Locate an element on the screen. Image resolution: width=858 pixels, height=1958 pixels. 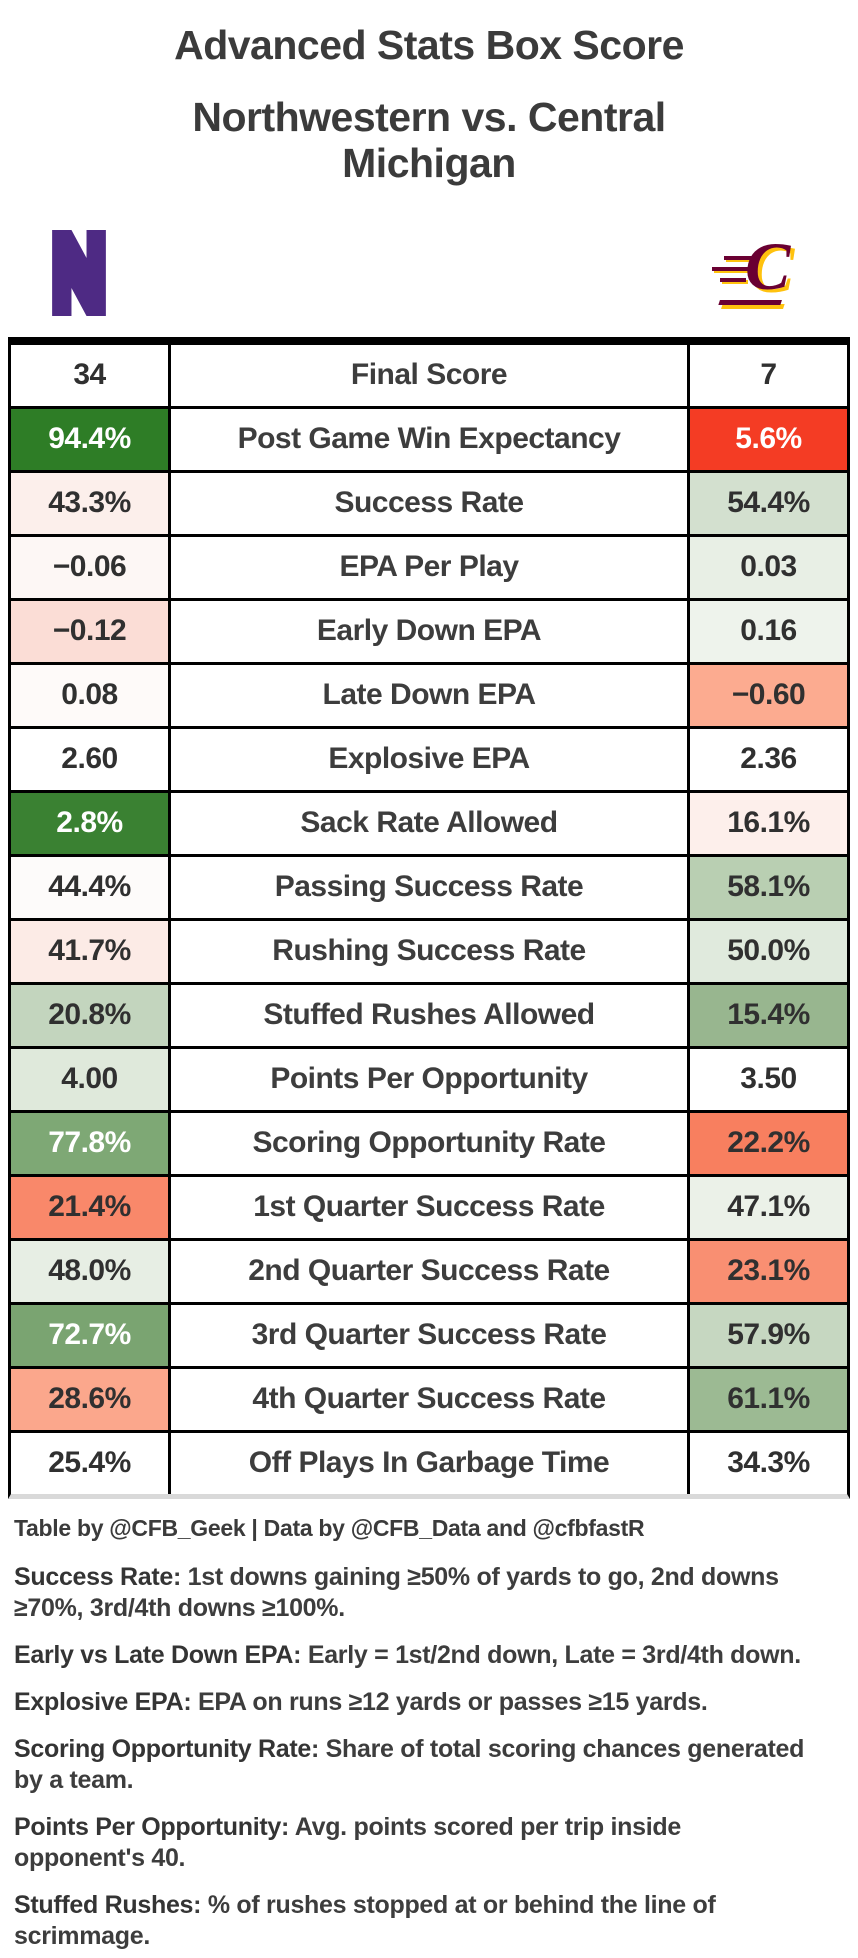
table-row: 20.8% Stuffed Rushes Allowed 15.4% is located at coordinates (429, 1016).